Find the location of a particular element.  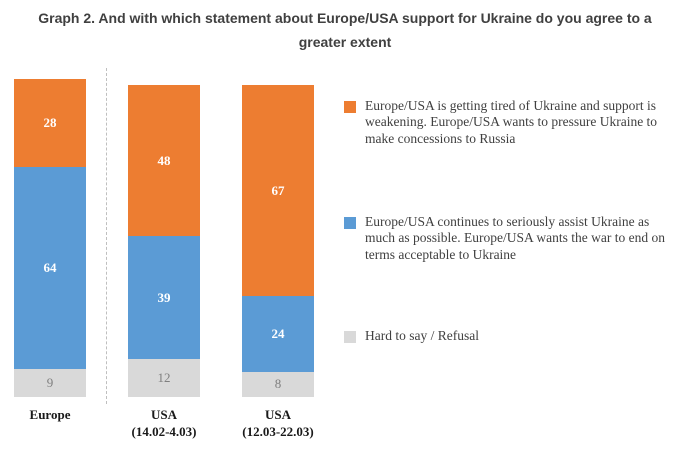

category-label: Europe is located at coordinates (50, 414).